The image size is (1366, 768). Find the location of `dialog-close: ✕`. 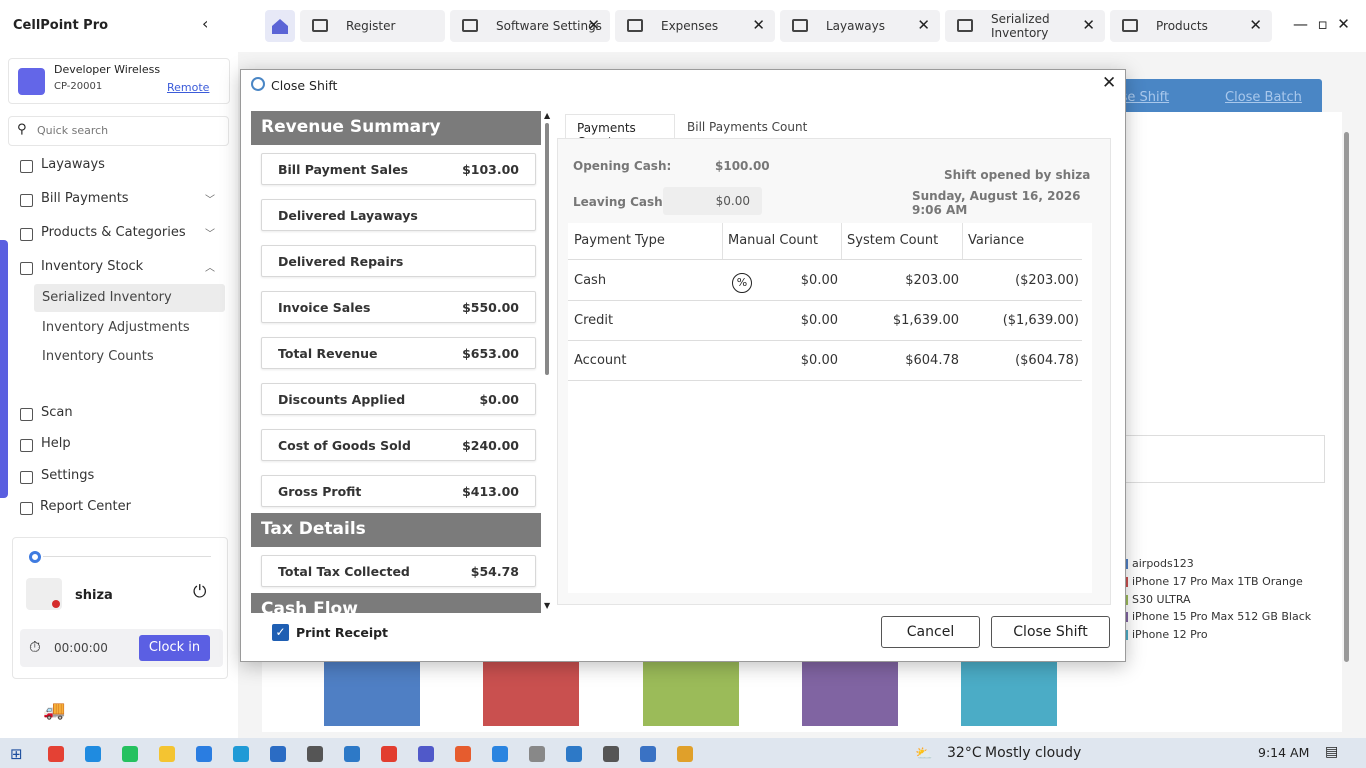

dialog-close: ✕ is located at coordinates (1109, 83).